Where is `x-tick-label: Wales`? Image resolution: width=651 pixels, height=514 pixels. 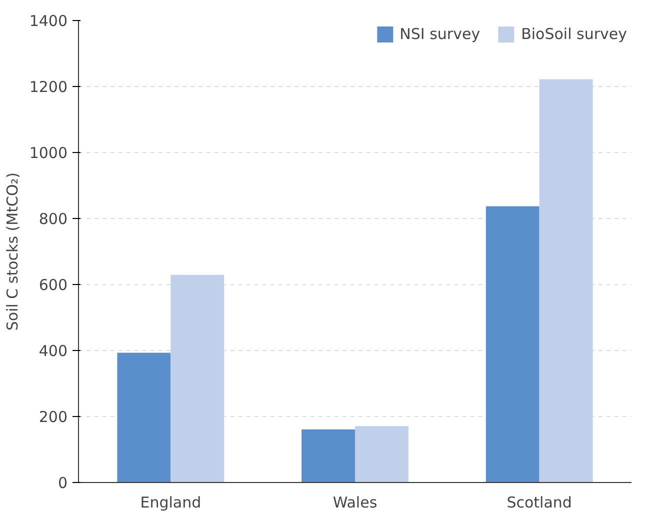 x-tick-label: Wales is located at coordinates (355, 503).